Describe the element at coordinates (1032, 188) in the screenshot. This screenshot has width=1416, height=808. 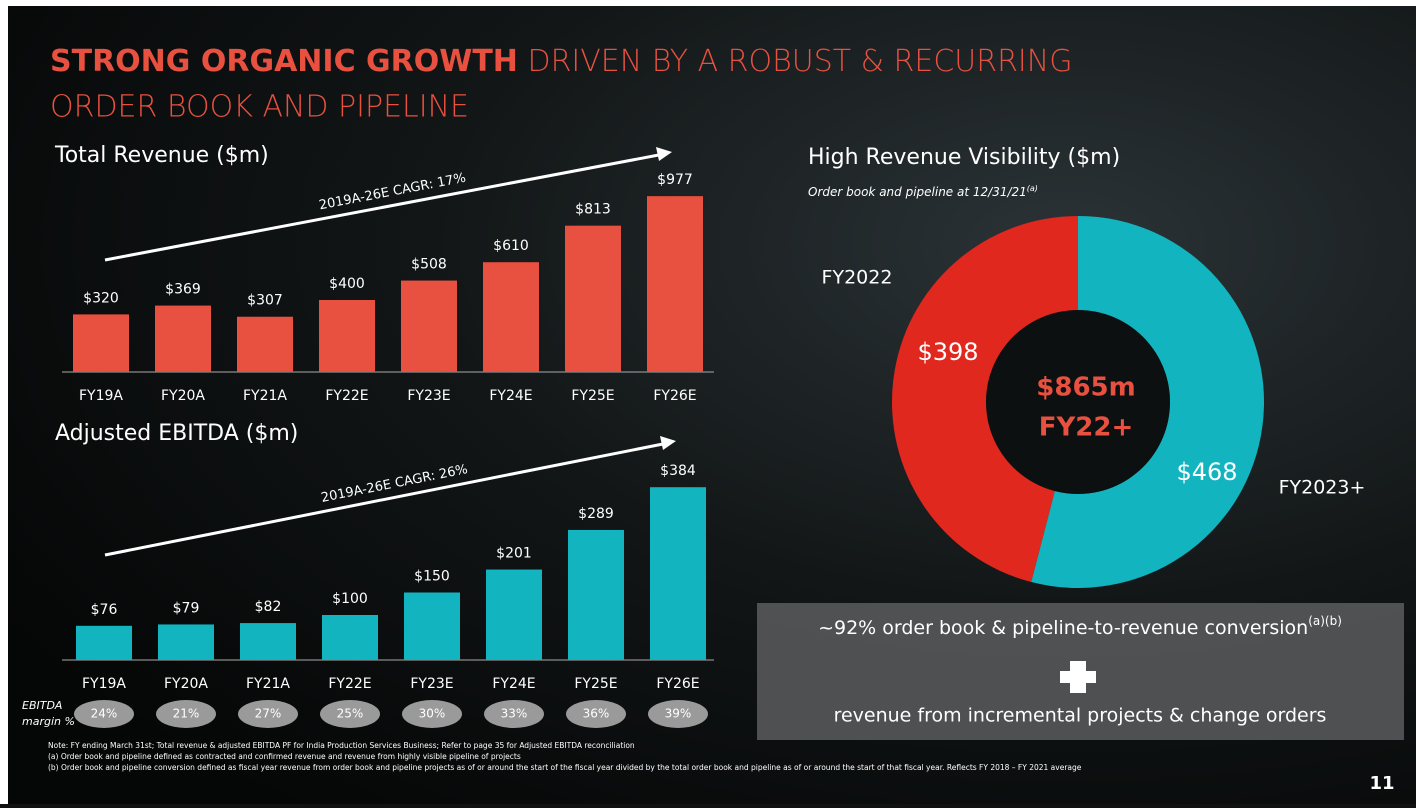
I see `subtitle-note: (a)` at that location.